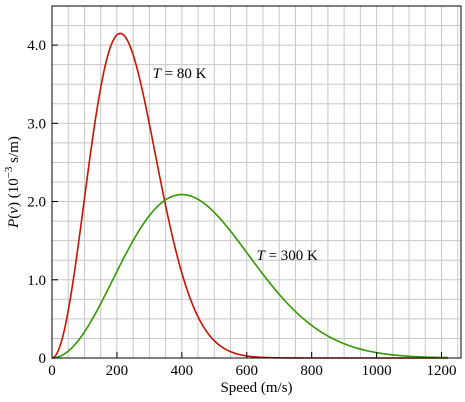 The width and height of the screenshot is (465, 402). What do you see at coordinates (43, 359) in the screenshot?
I see `y-tick-label: 0` at bounding box center [43, 359].